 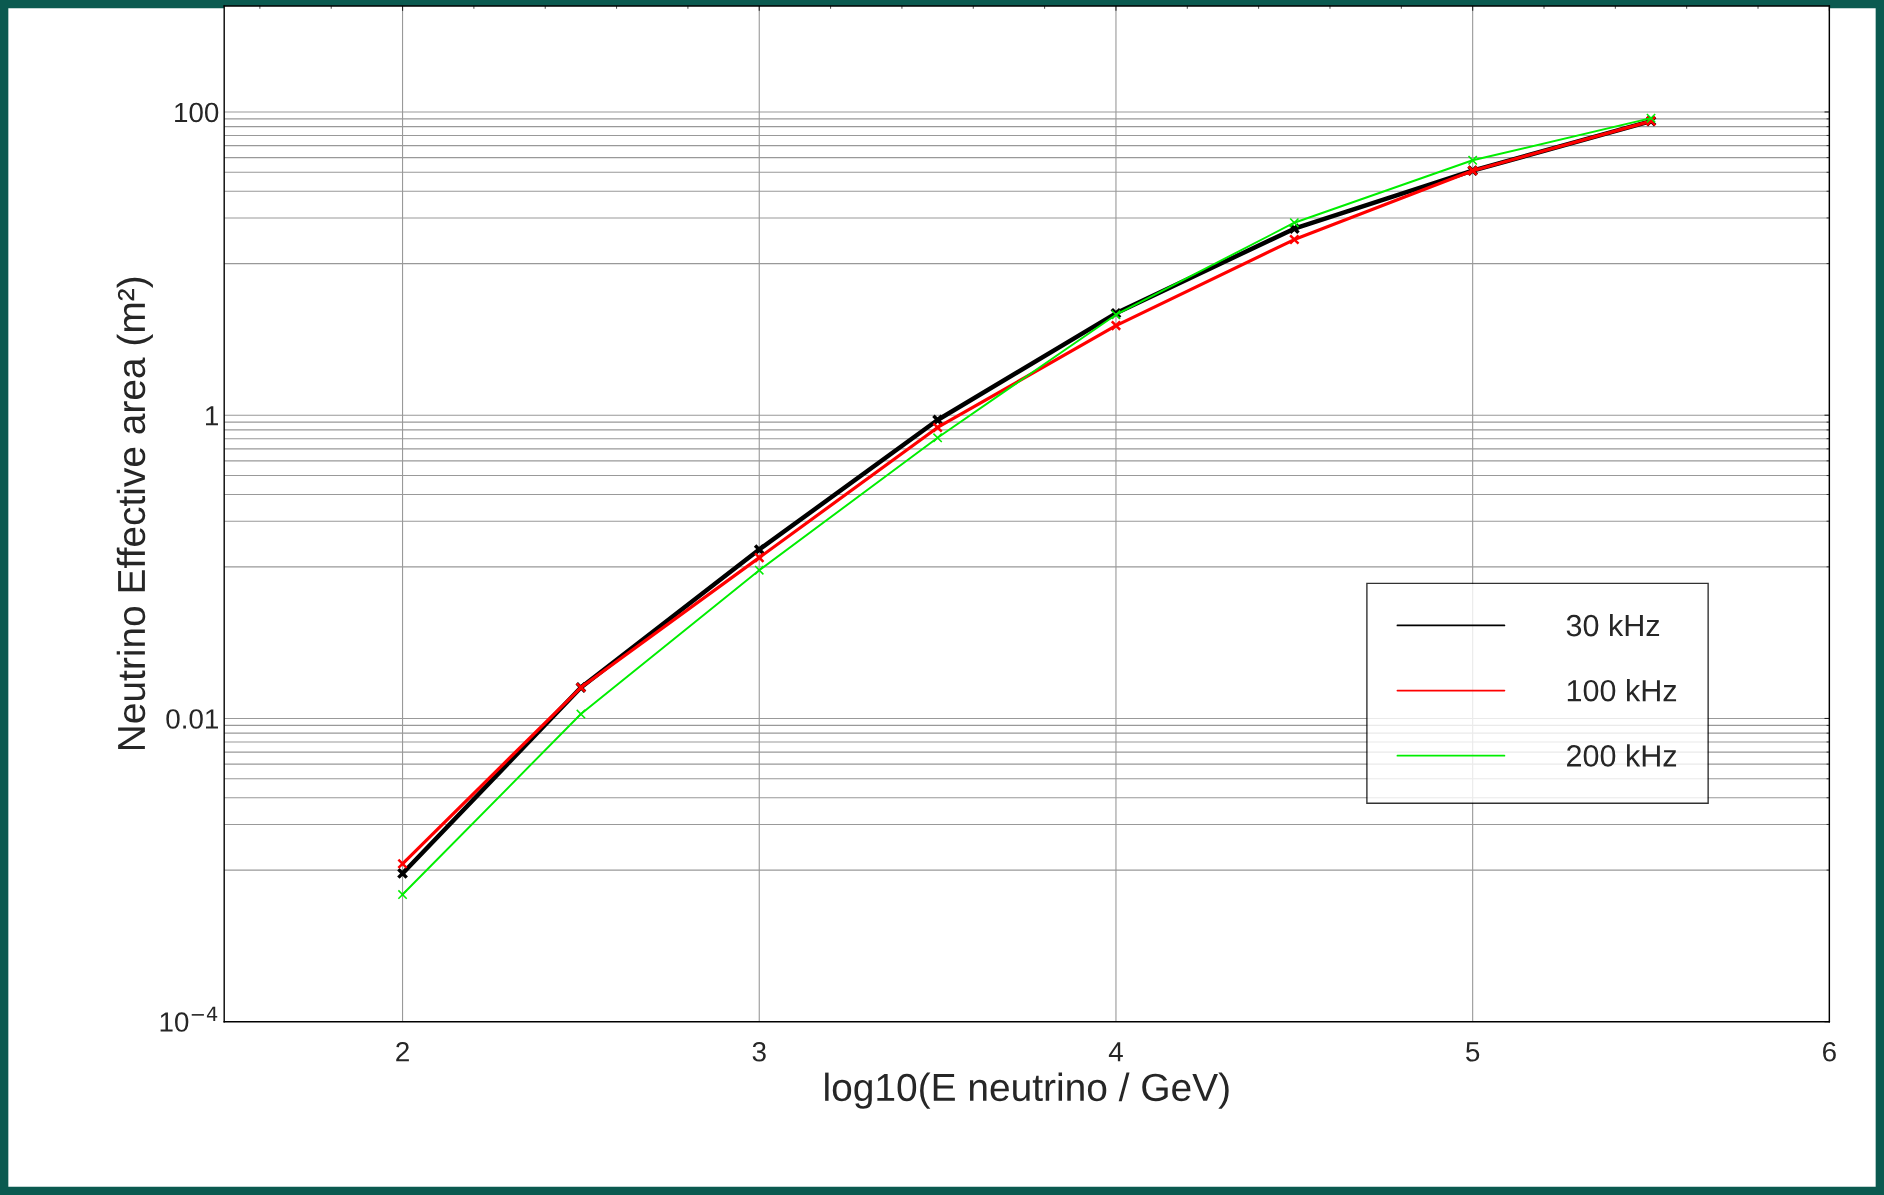 I want to click on legend-label: 200 kHz, so click(x=1622, y=755).